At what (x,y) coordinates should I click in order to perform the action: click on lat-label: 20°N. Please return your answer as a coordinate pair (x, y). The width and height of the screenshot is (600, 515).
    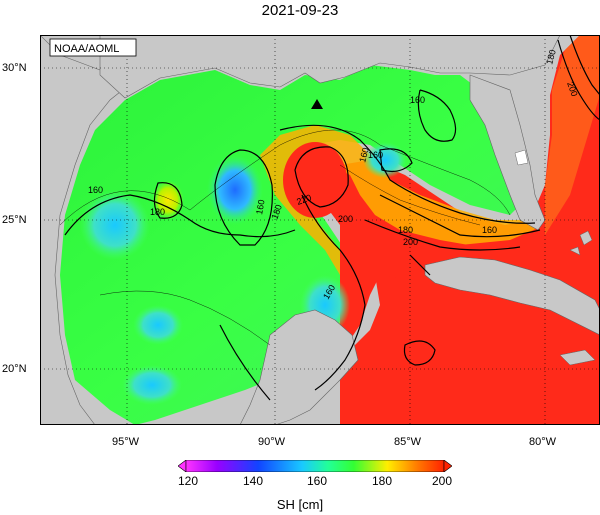
    Looking at the image, I should click on (14, 369).